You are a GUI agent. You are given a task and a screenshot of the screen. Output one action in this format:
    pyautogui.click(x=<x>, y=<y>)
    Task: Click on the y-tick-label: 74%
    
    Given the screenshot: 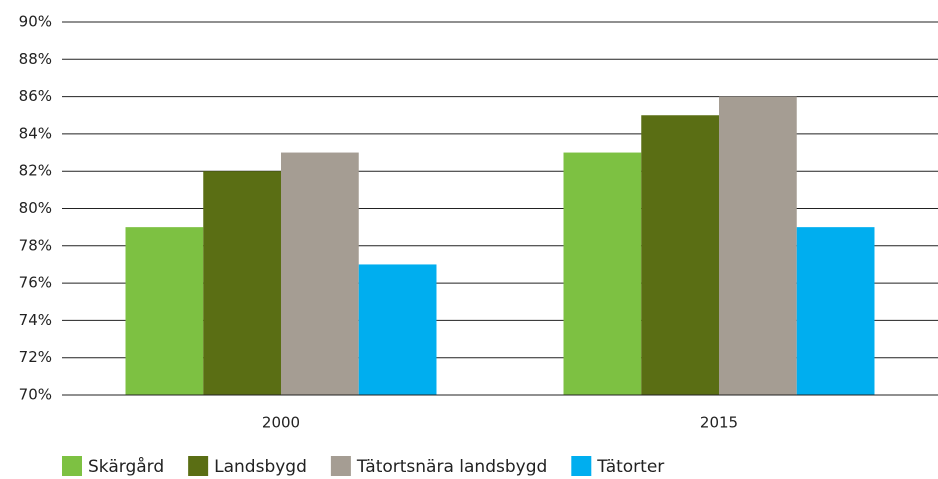 What is the action you would take?
    pyautogui.click(x=35, y=320)
    